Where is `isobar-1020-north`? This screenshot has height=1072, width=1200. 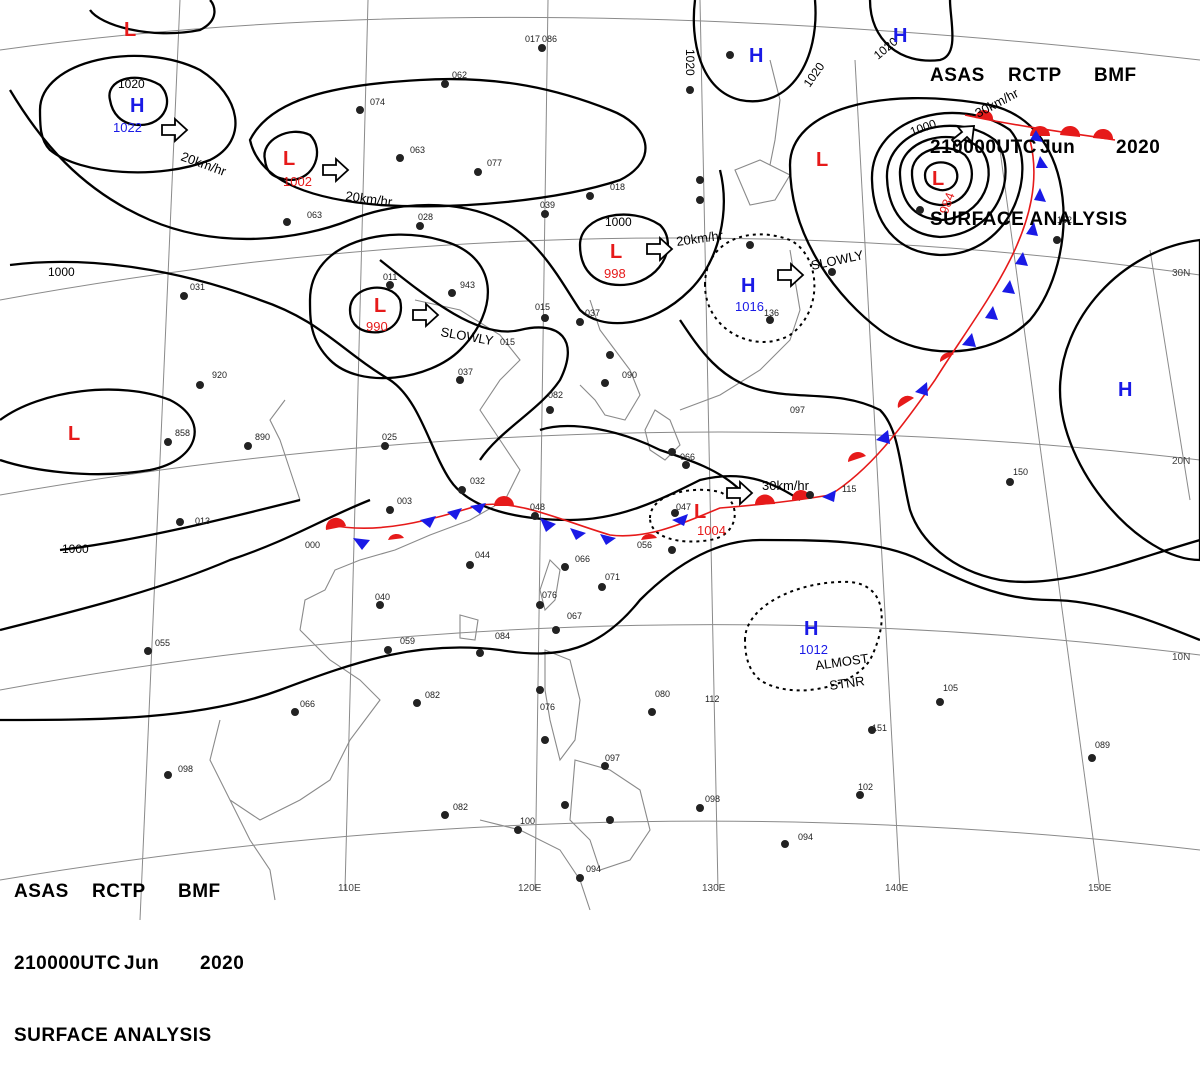
isobar-1020-north is located at coordinates (754, 51).